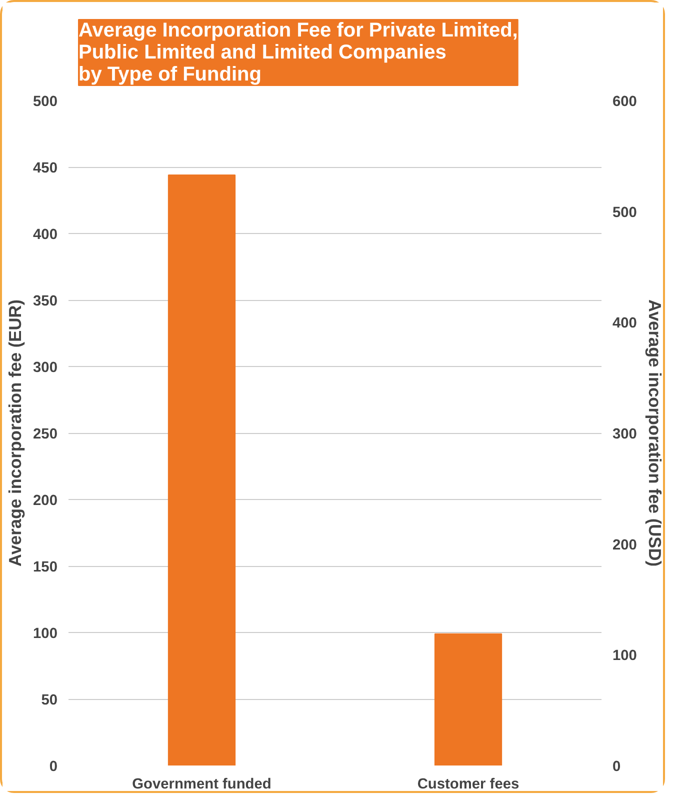 Image resolution: width=673 pixels, height=801 pixels. What do you see at coordinates (624, 434) in the screenshot?
I see `y2-tick-label: 300` at bounding box center [624, 434].